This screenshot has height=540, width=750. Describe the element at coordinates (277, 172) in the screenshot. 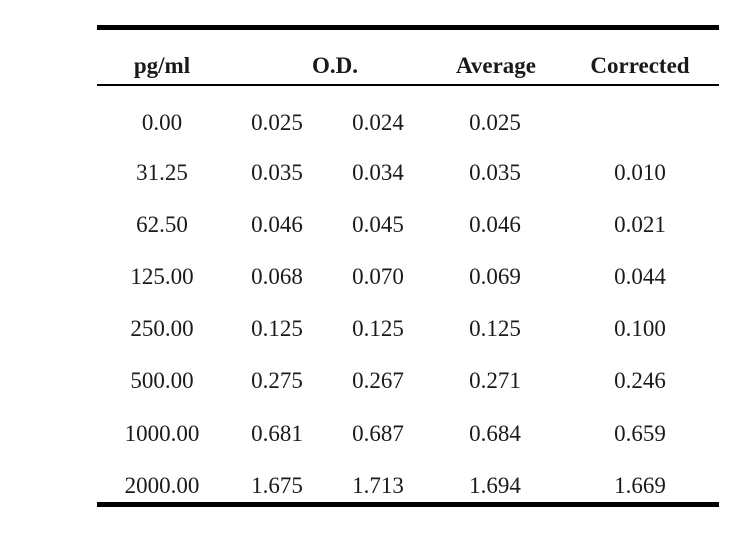

I see `cell-od-1: 0.035` at that location.